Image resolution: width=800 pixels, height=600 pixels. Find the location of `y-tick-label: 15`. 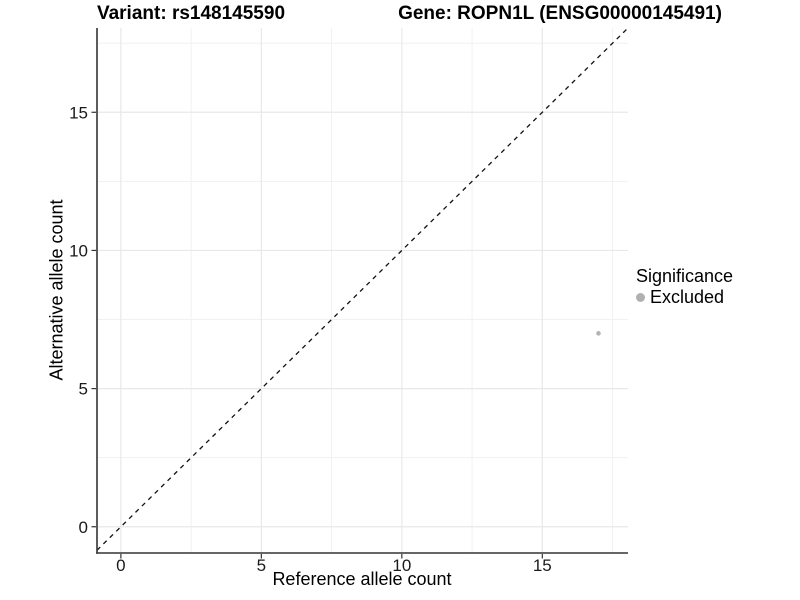

y-tick-label: 15 is located at coordinates (78, 112).